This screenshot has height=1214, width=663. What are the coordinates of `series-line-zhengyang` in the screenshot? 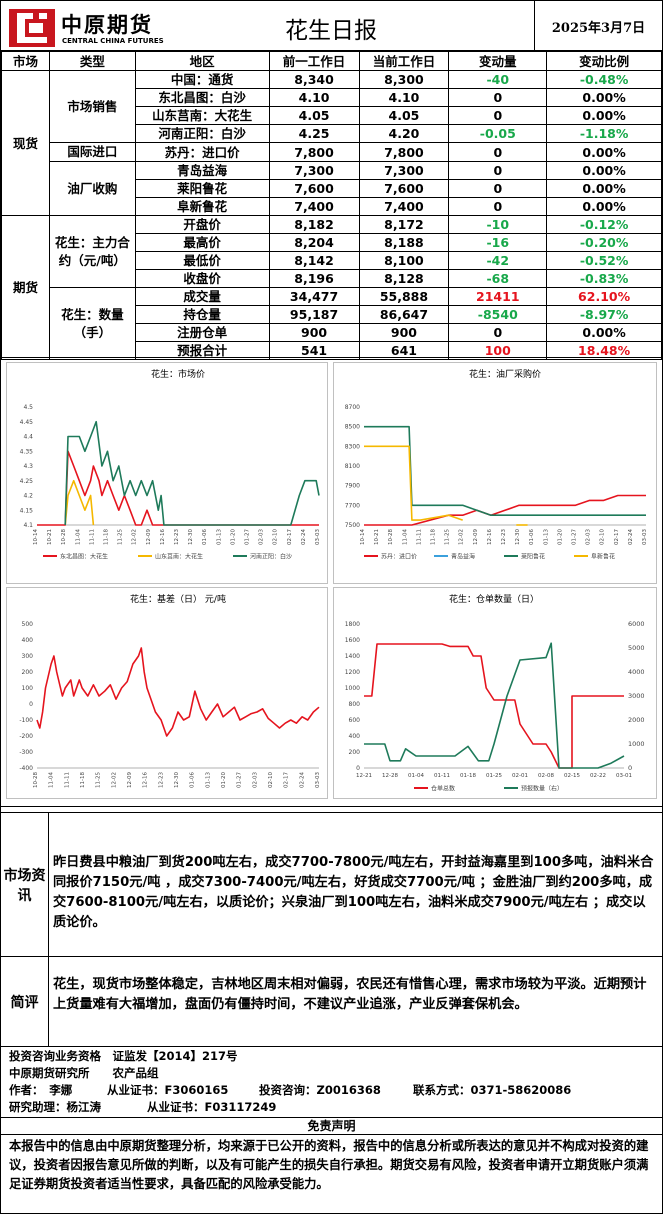 It's located at (192, 473).